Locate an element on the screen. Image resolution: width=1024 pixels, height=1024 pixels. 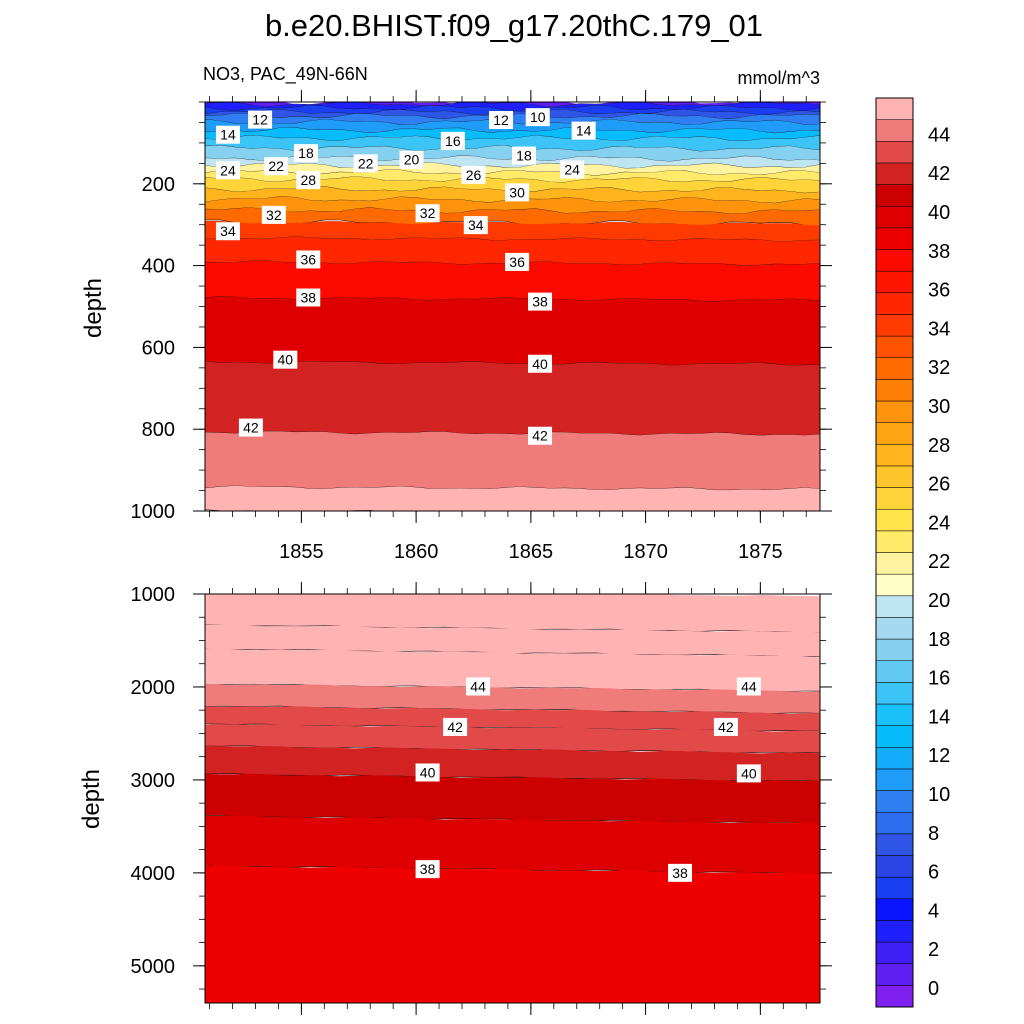
contour-label: 32 is located at coordinates (428, 213).